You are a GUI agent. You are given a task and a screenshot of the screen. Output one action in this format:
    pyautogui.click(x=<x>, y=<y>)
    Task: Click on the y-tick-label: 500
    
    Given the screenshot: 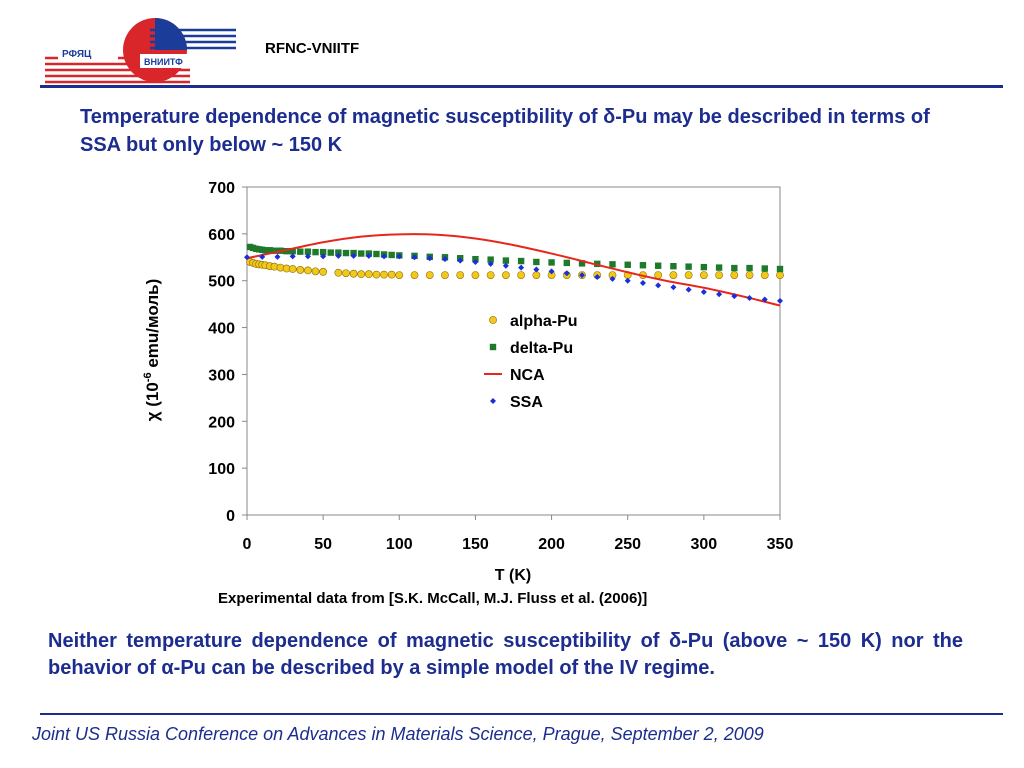 What is the action you would take?
    pyautogui.click(x=221, y=282)
    